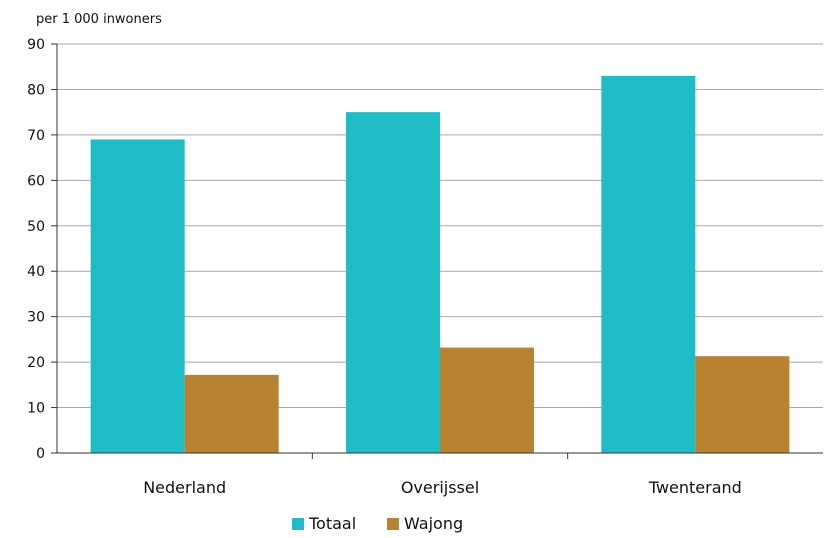 Image resolution: width=837 pixels, height=538 pixels. I want to click on y-tick-label: 40, so click(36, 272).